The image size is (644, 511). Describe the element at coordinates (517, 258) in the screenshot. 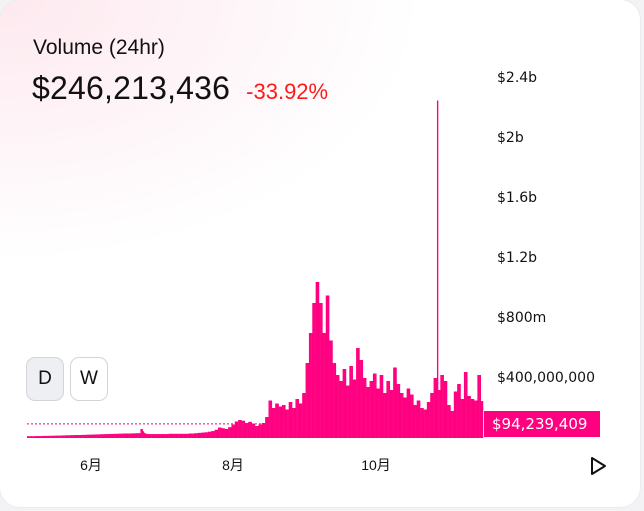

I see `y-tick-label-3: $1.2b` at that location.